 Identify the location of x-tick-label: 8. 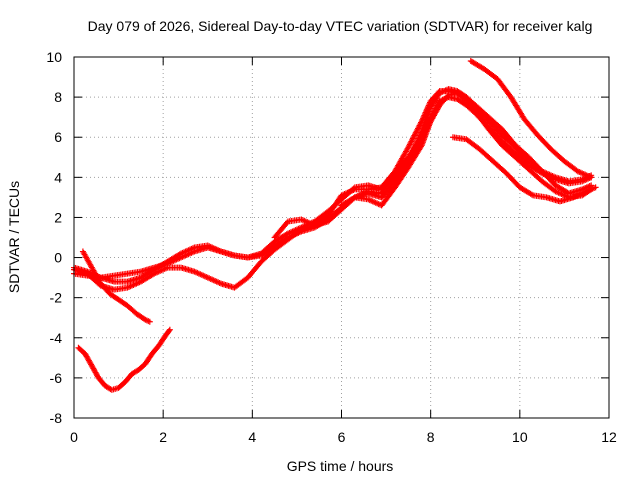
(431, 437).